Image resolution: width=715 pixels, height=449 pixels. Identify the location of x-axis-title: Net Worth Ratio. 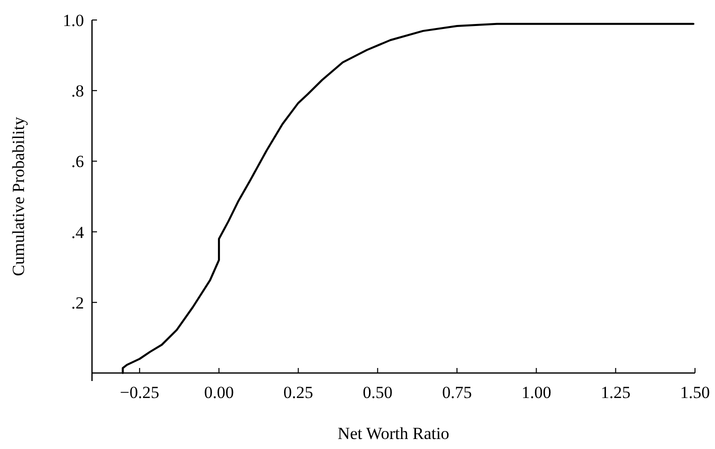
(394, 433).